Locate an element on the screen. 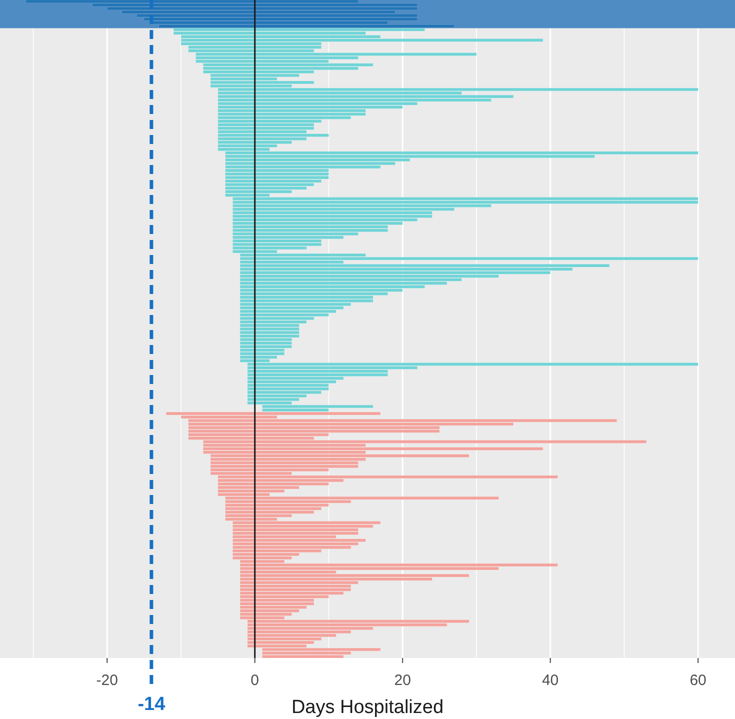 Image resolution: width=735 pixels, height=719 pixels. x-tick-label: 40 is located at coordinates (550, 680).